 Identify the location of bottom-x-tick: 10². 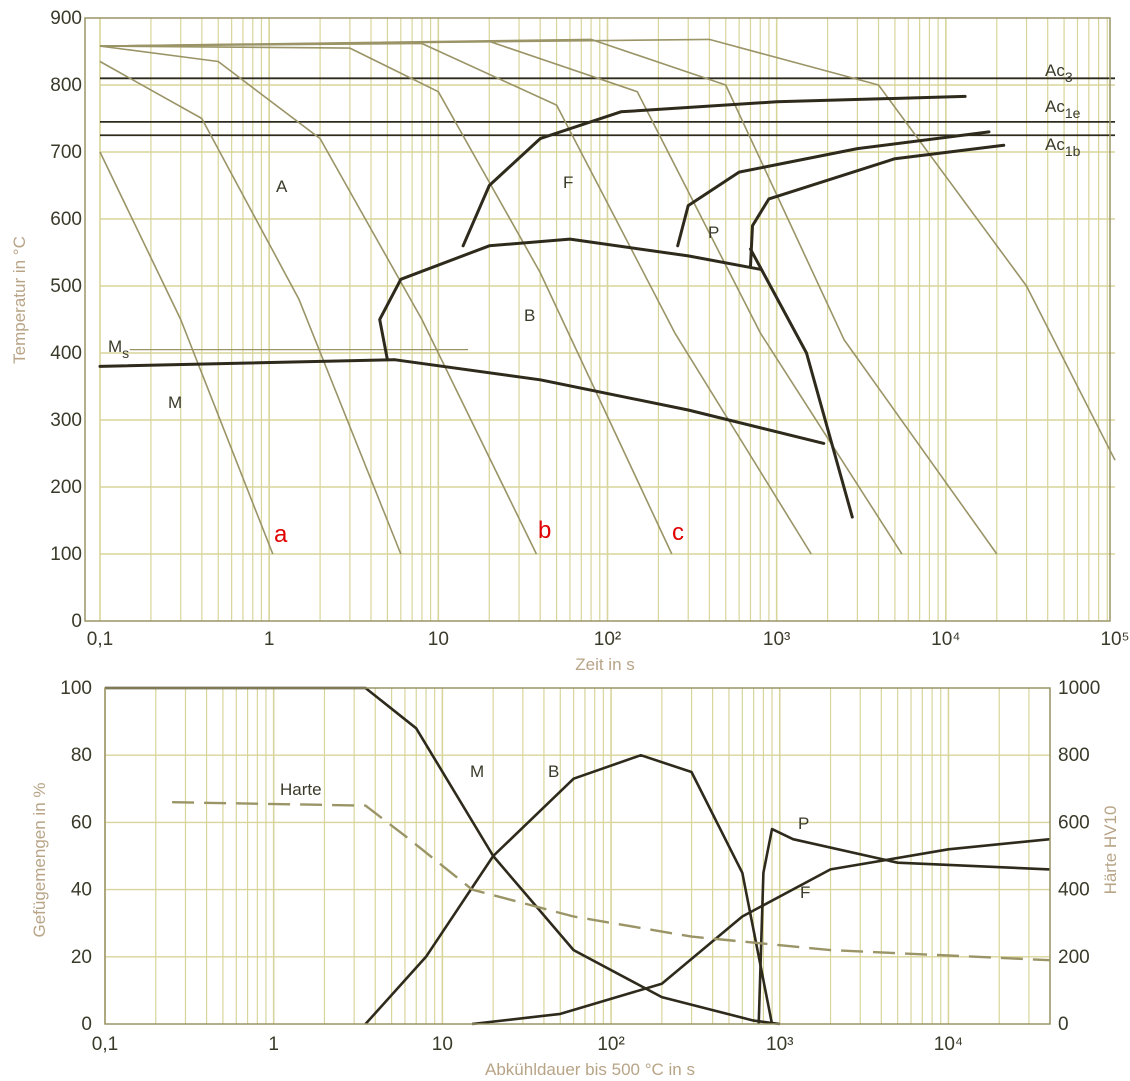
(610, 1044).